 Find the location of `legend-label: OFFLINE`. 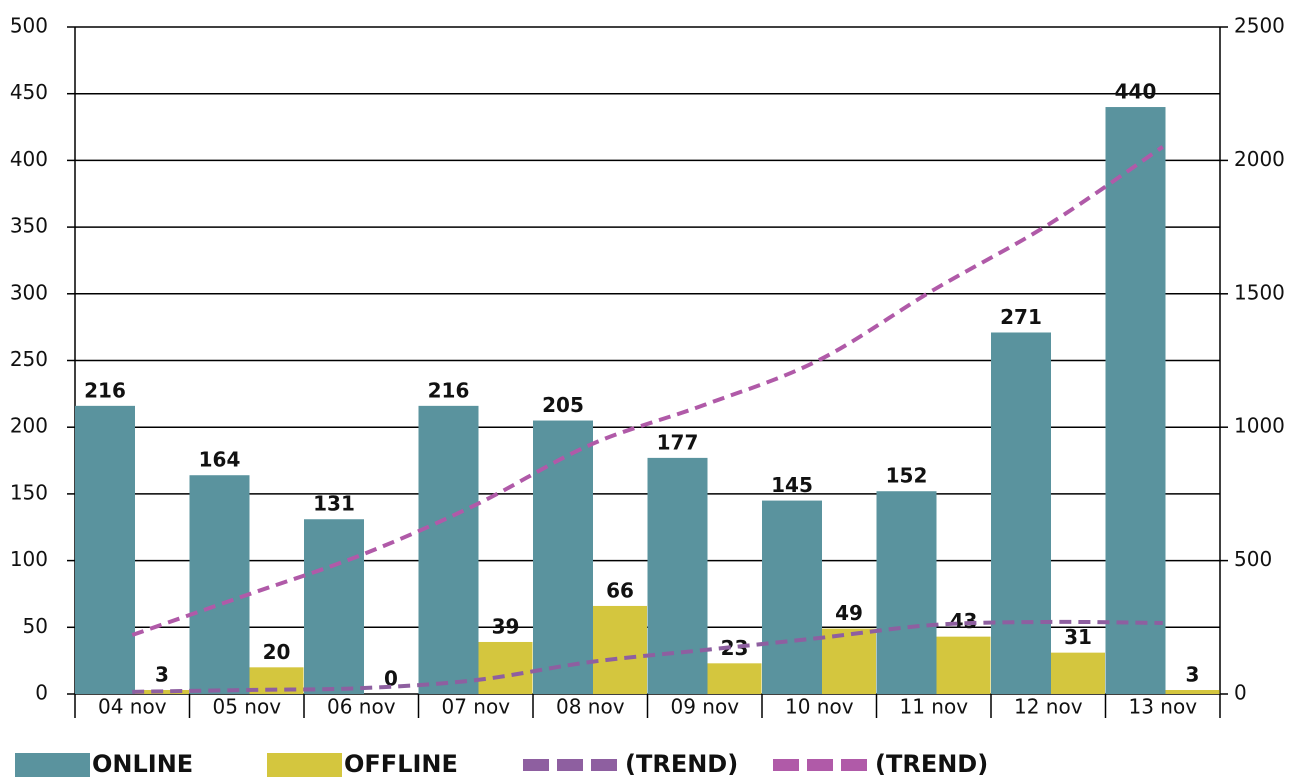

legend-label: OFFLINE is located at coordinates (401, 764).